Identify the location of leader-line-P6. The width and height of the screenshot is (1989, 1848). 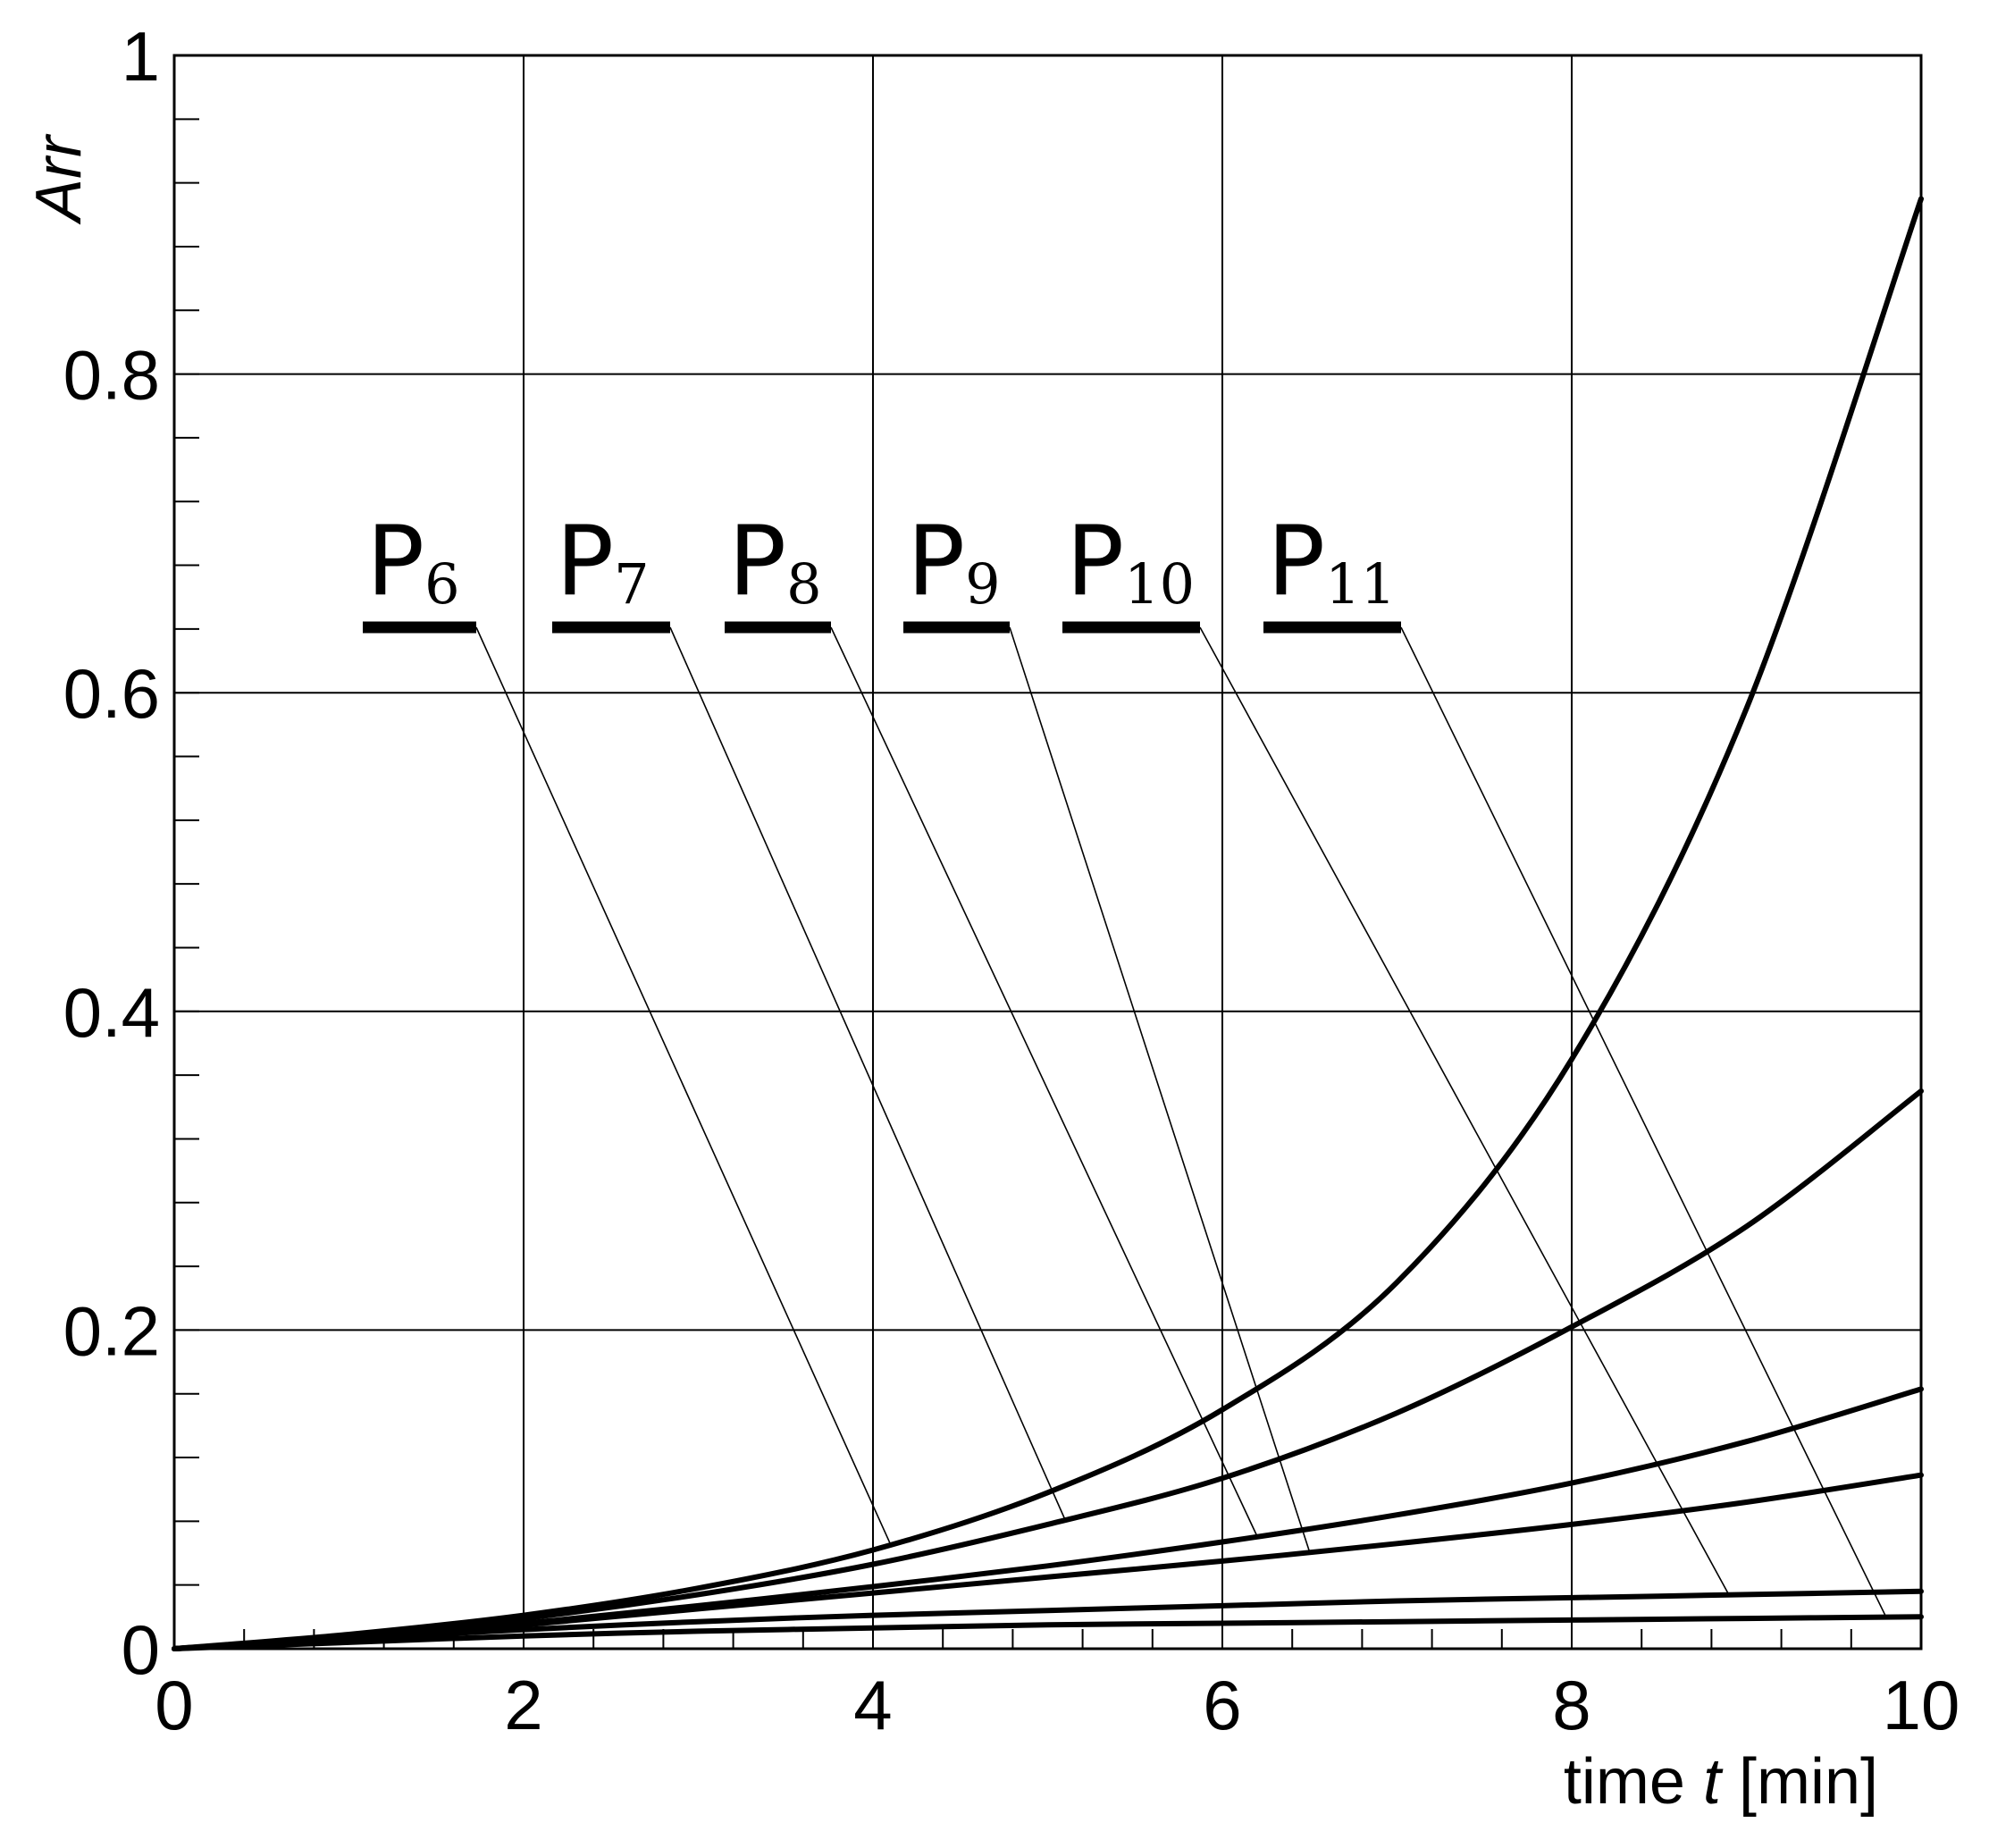
(683, 1085).